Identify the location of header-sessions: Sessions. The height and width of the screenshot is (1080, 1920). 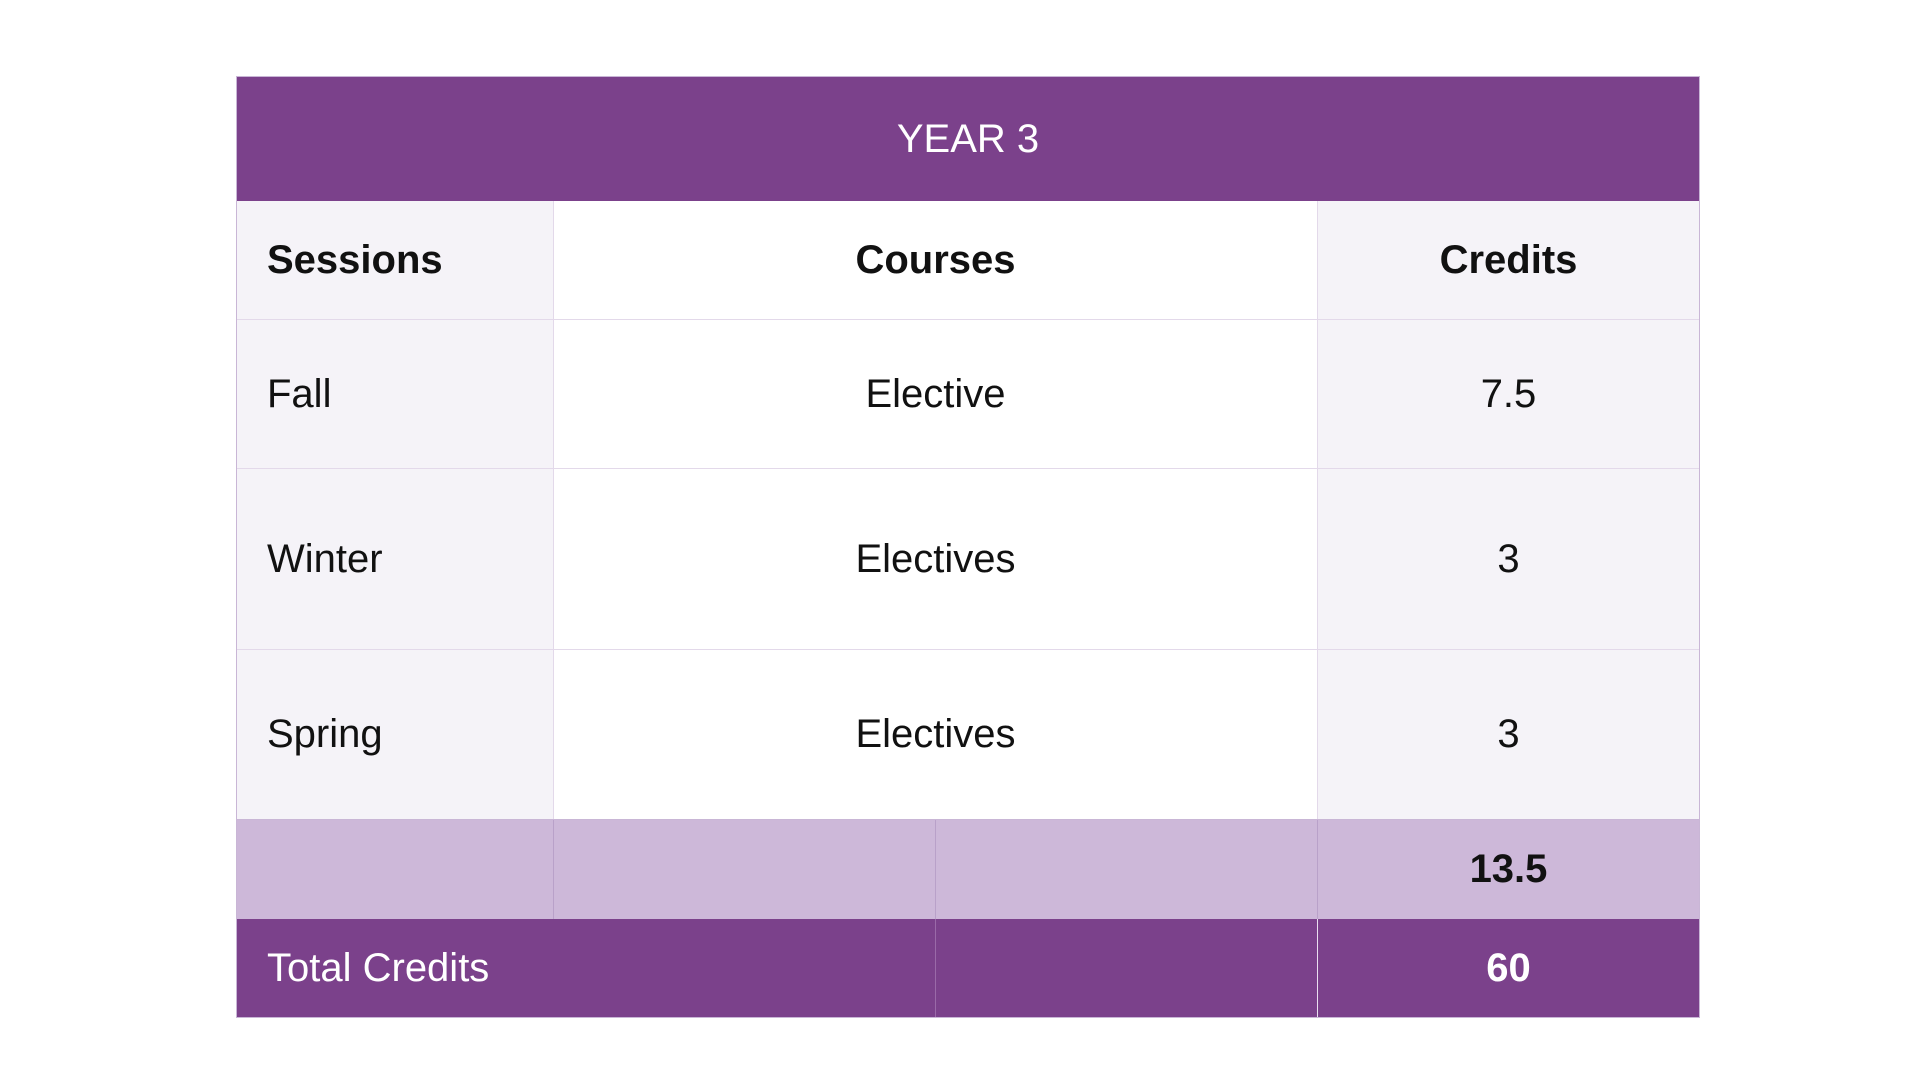
(395, 260).